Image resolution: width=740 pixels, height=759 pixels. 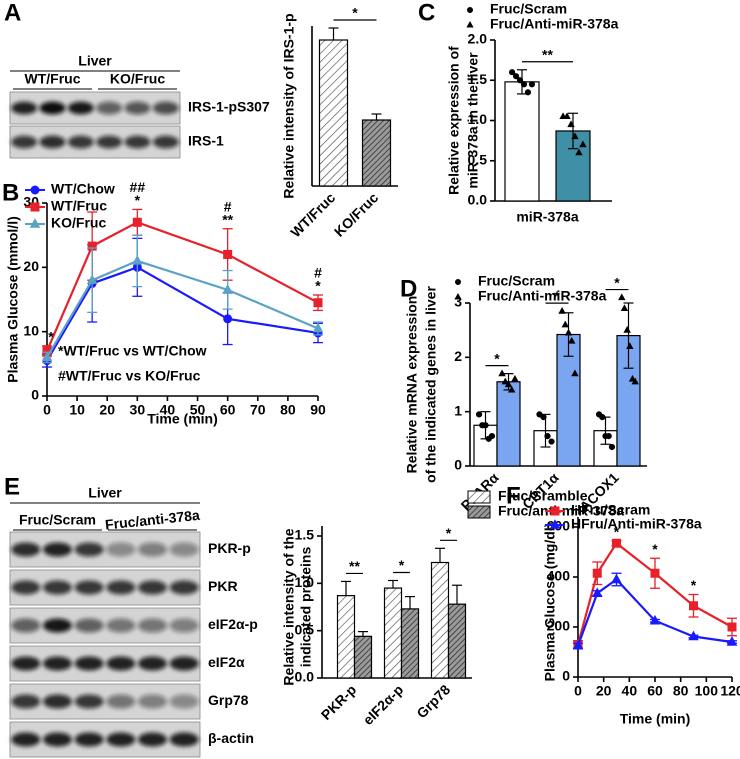 I want to click on y-axis-label: Plasma Glucose (mg/dl), so click(x=550, y=602).